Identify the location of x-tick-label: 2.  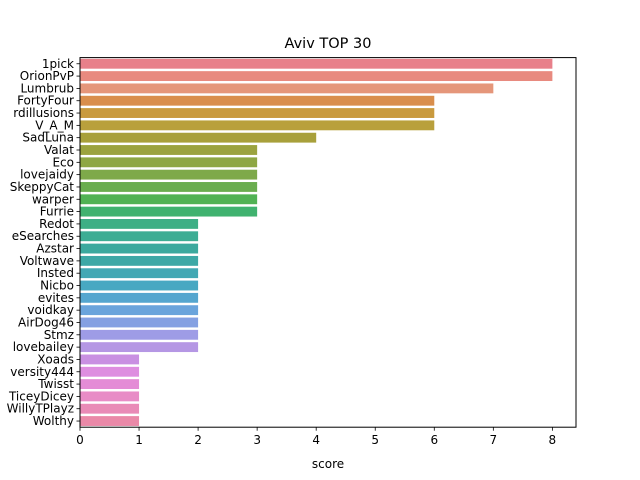
(198, 440).